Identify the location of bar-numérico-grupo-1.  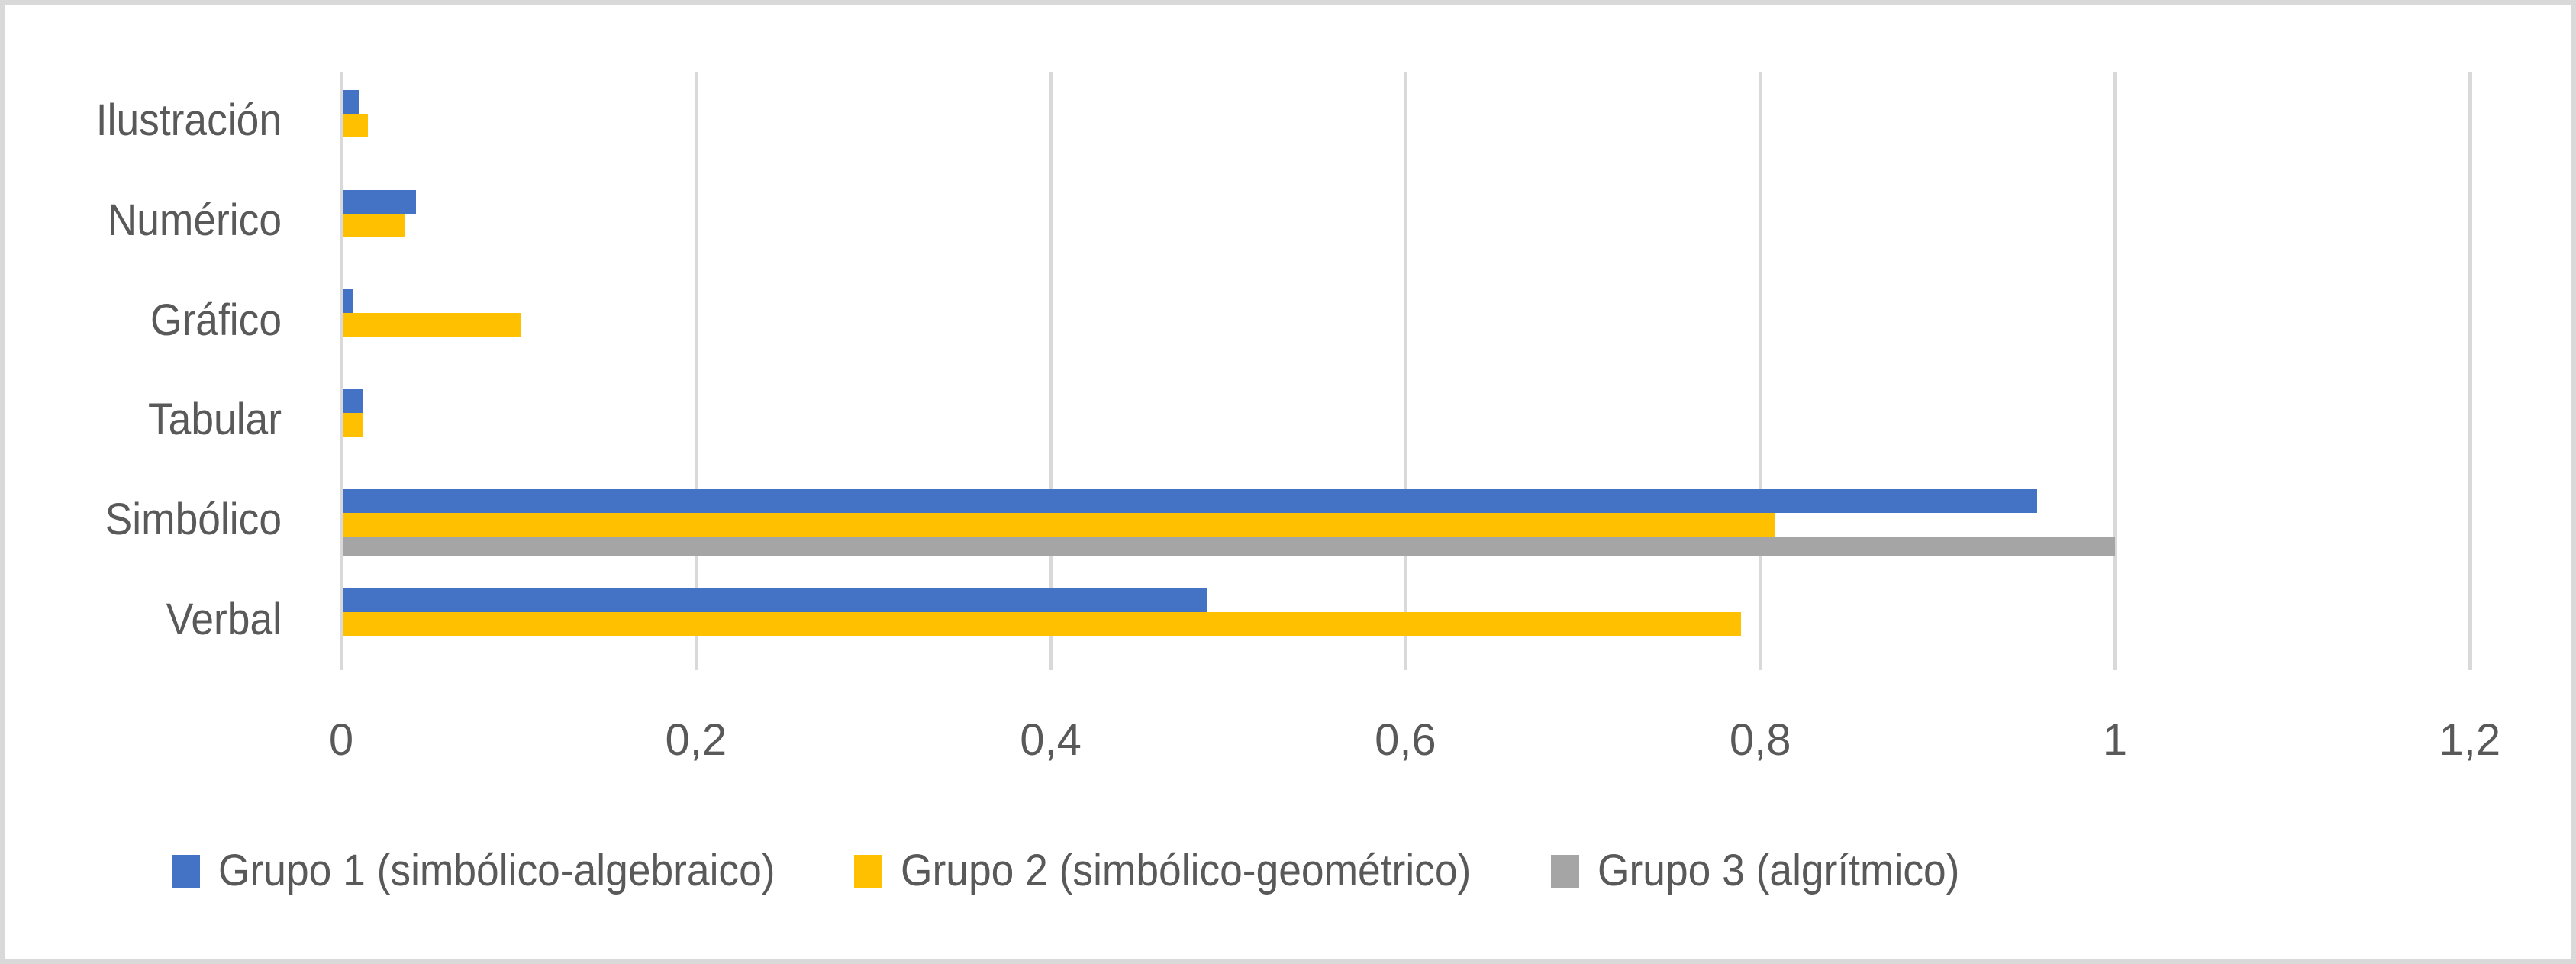
(380, 201).